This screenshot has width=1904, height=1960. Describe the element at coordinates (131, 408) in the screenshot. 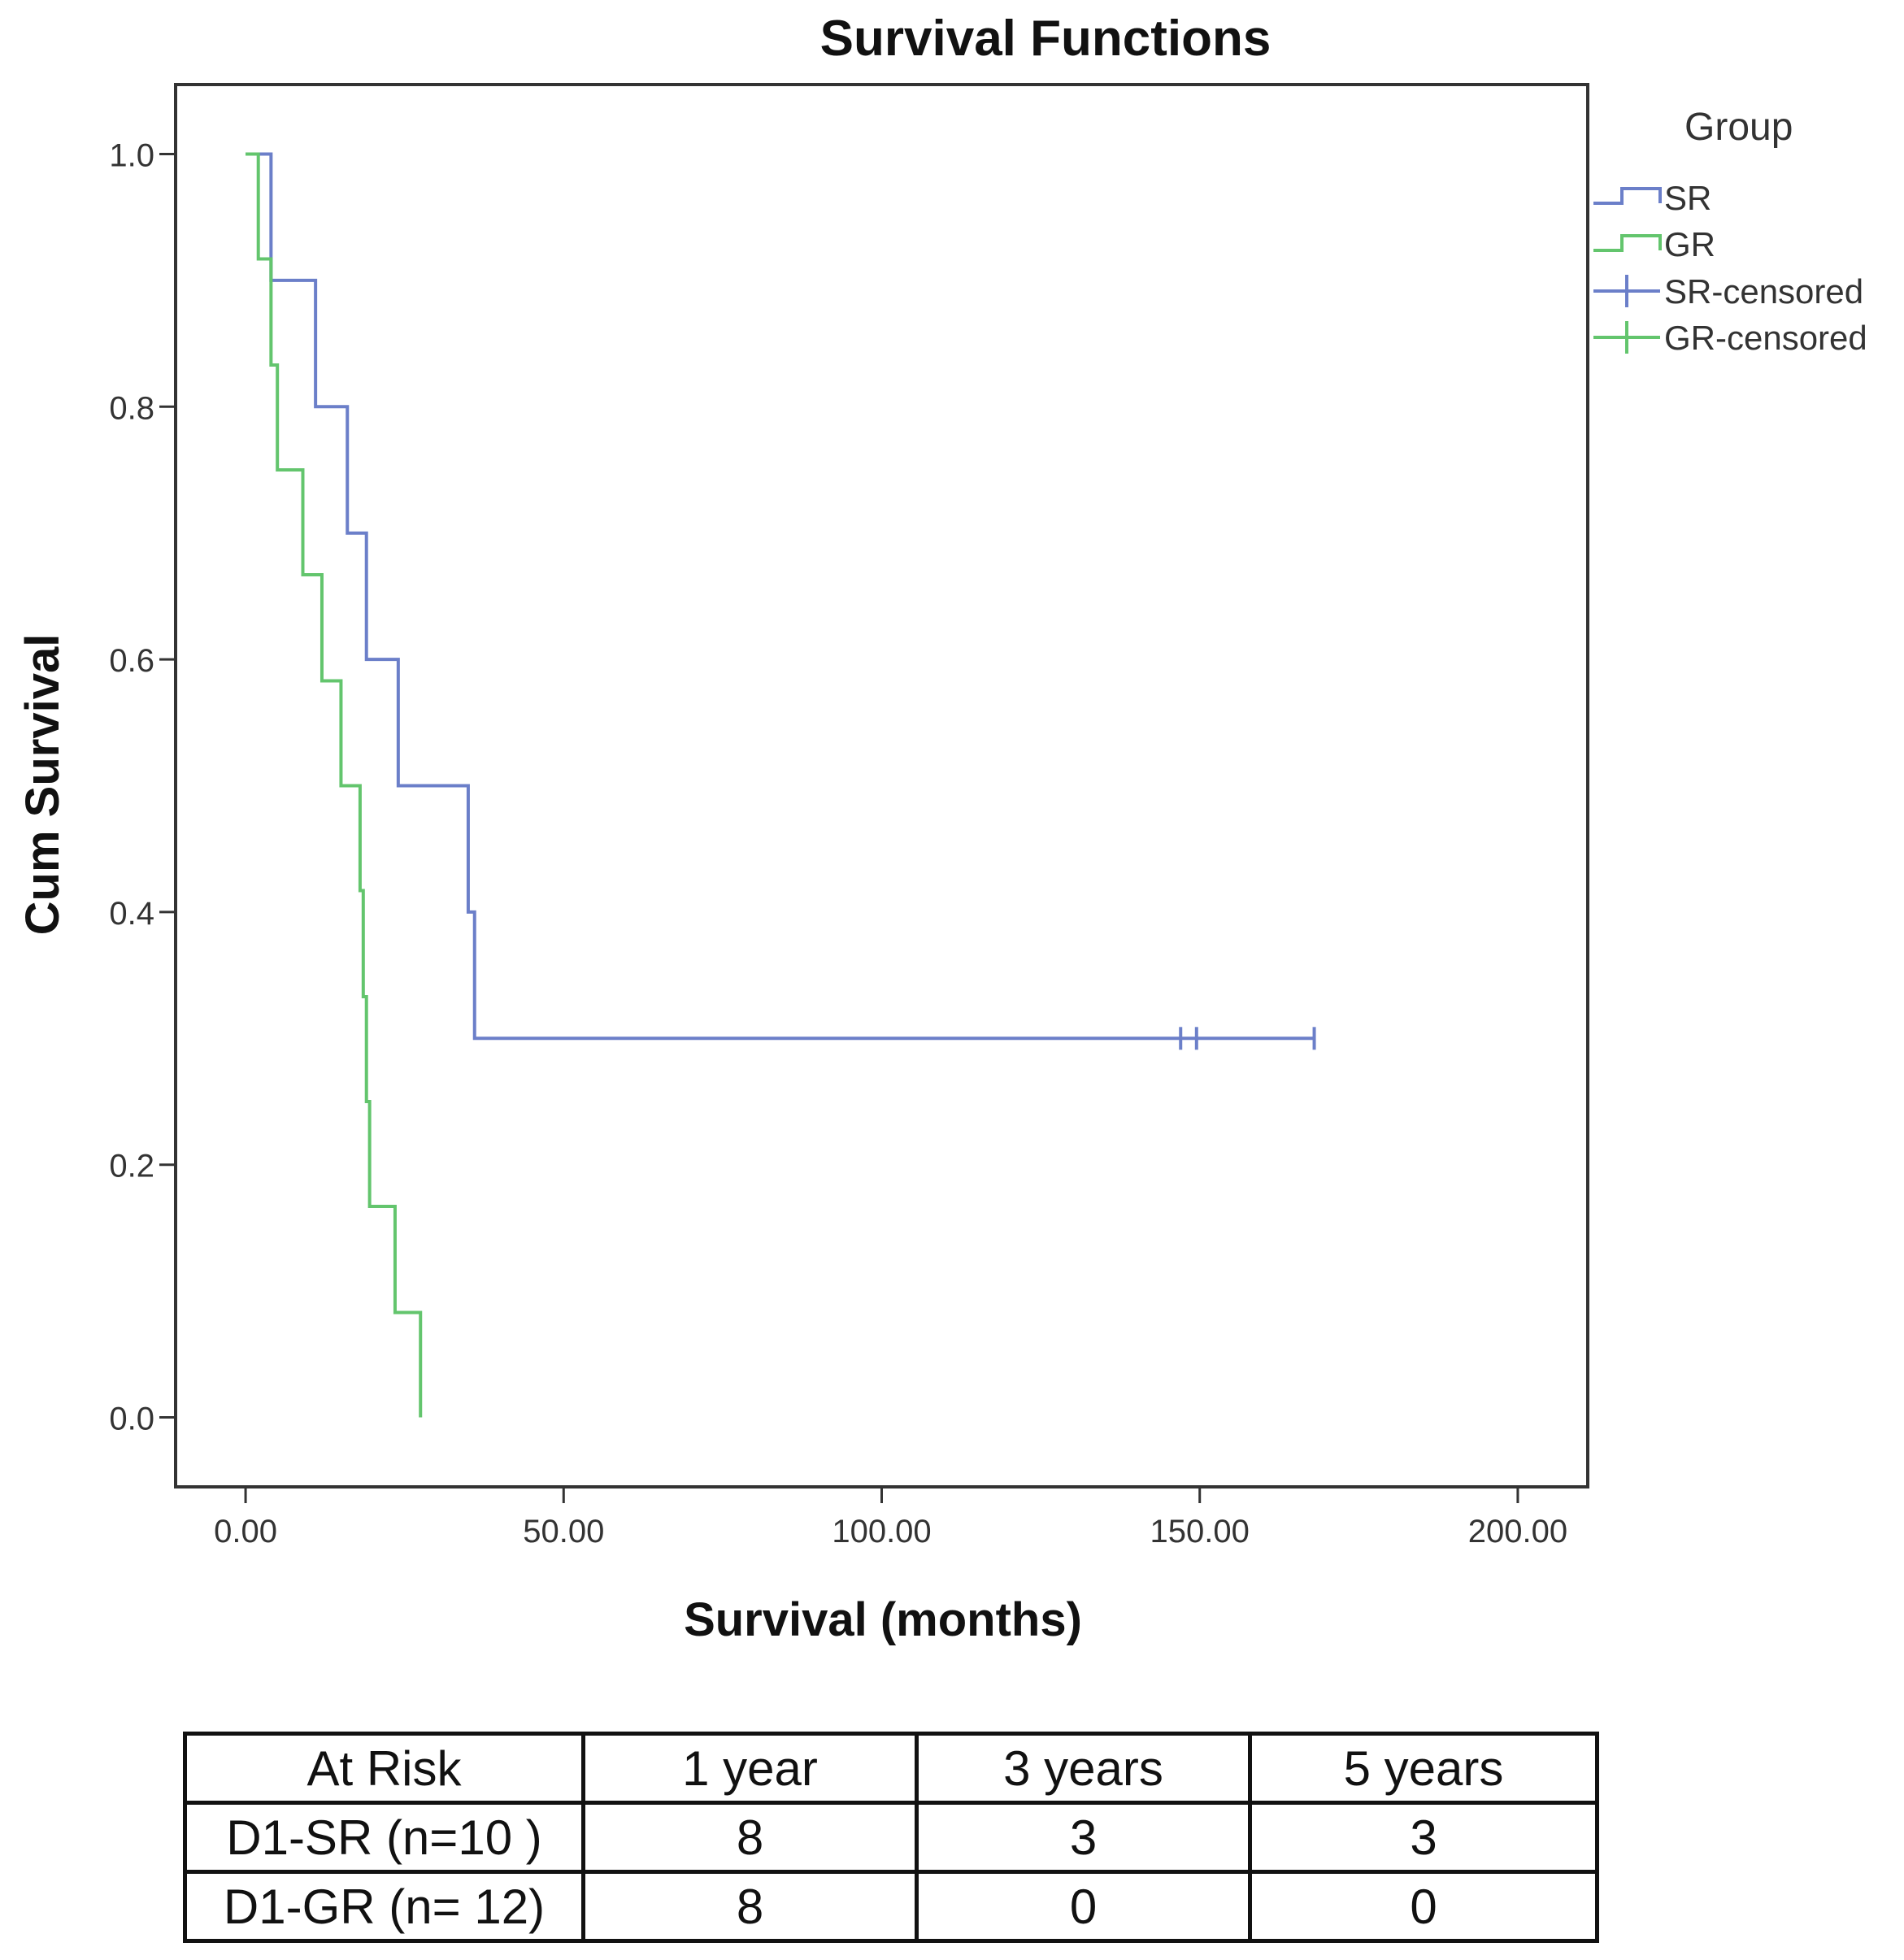

I see `y-tick-label: 0.8` at that location.